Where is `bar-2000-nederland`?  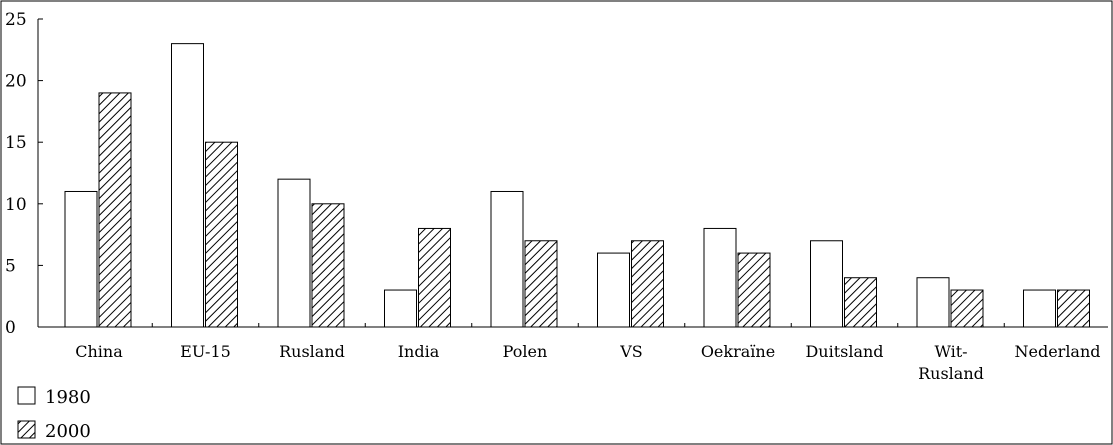 bar-2000-nederland is located at coordinates (1073, 308).